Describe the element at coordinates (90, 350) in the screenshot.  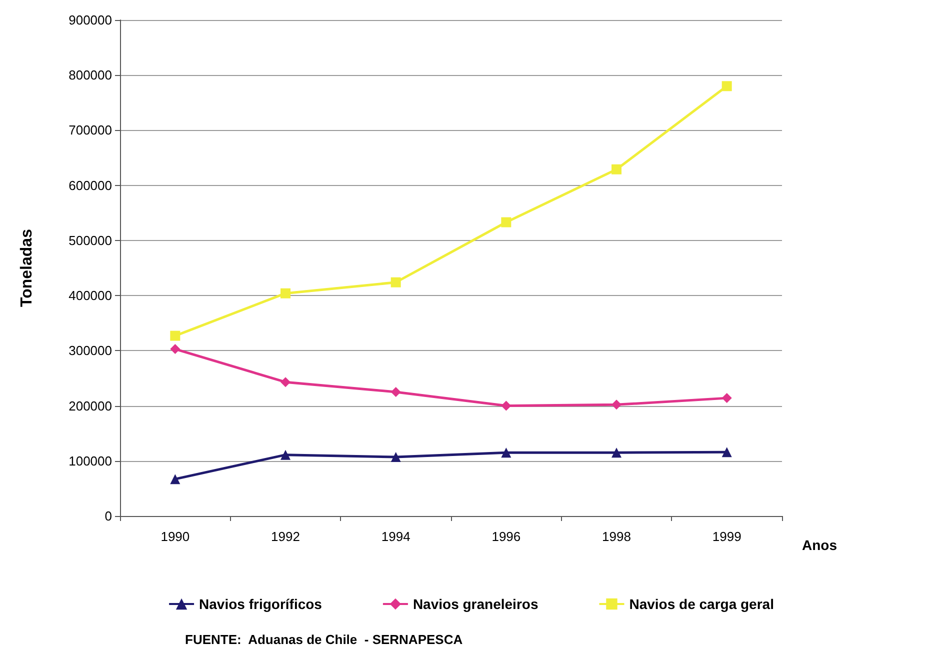
I see `y-tick-label: 300000` at that location.